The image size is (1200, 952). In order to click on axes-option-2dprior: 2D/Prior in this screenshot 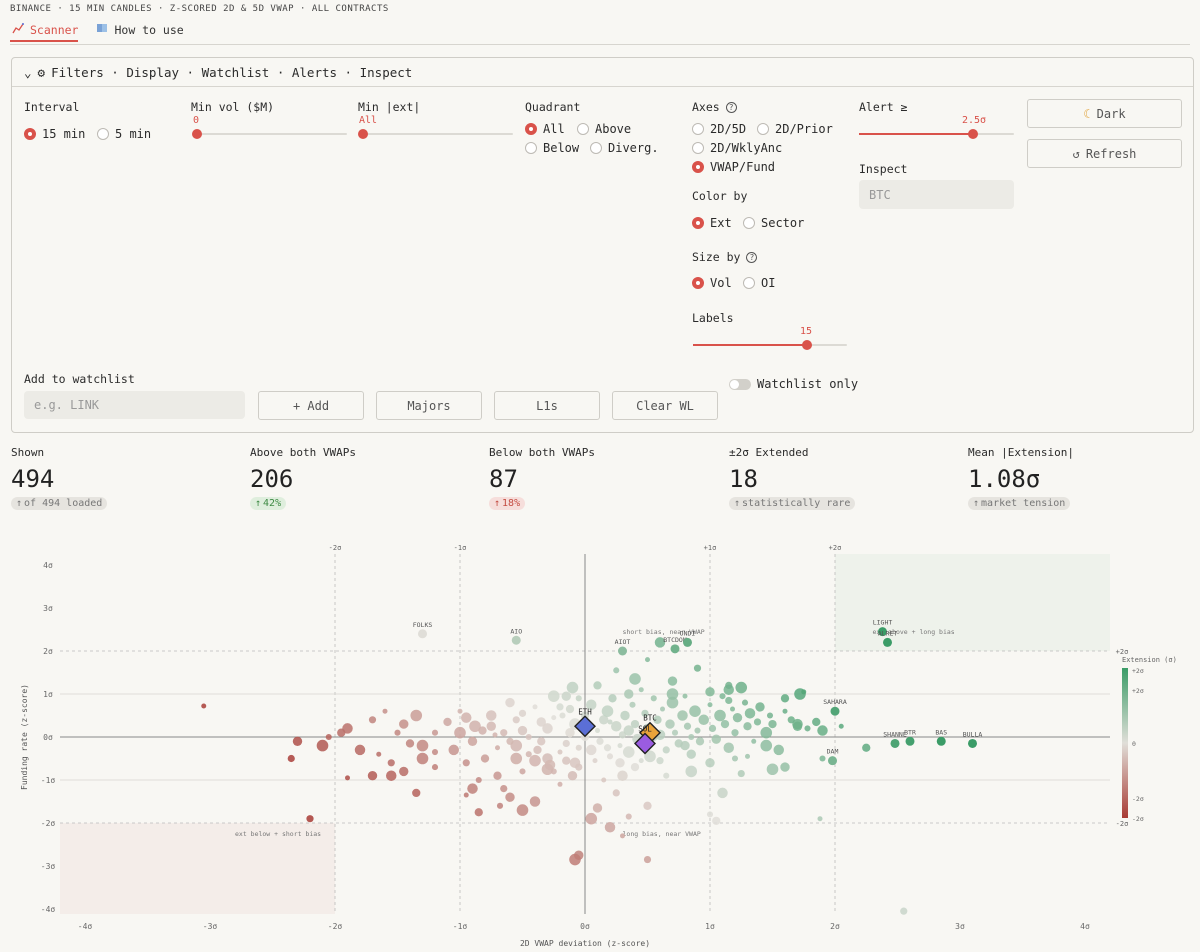, I will do `click(795, 129)`.